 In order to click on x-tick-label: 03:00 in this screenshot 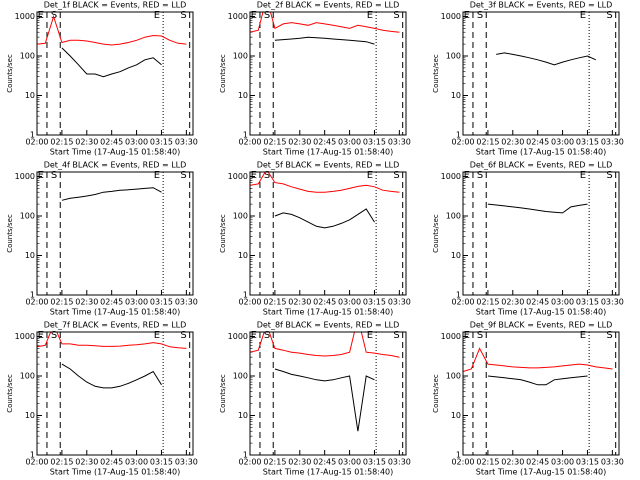, I will do `click(562, 302)`.